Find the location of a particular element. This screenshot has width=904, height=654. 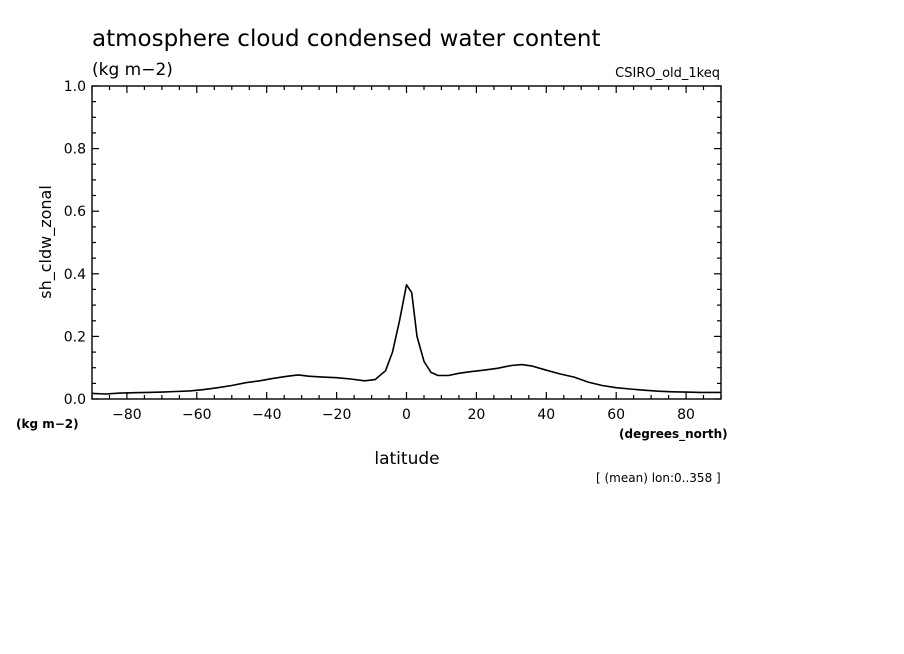

x-axis-units: (degrees_north) is located at coordinates (673, 434).